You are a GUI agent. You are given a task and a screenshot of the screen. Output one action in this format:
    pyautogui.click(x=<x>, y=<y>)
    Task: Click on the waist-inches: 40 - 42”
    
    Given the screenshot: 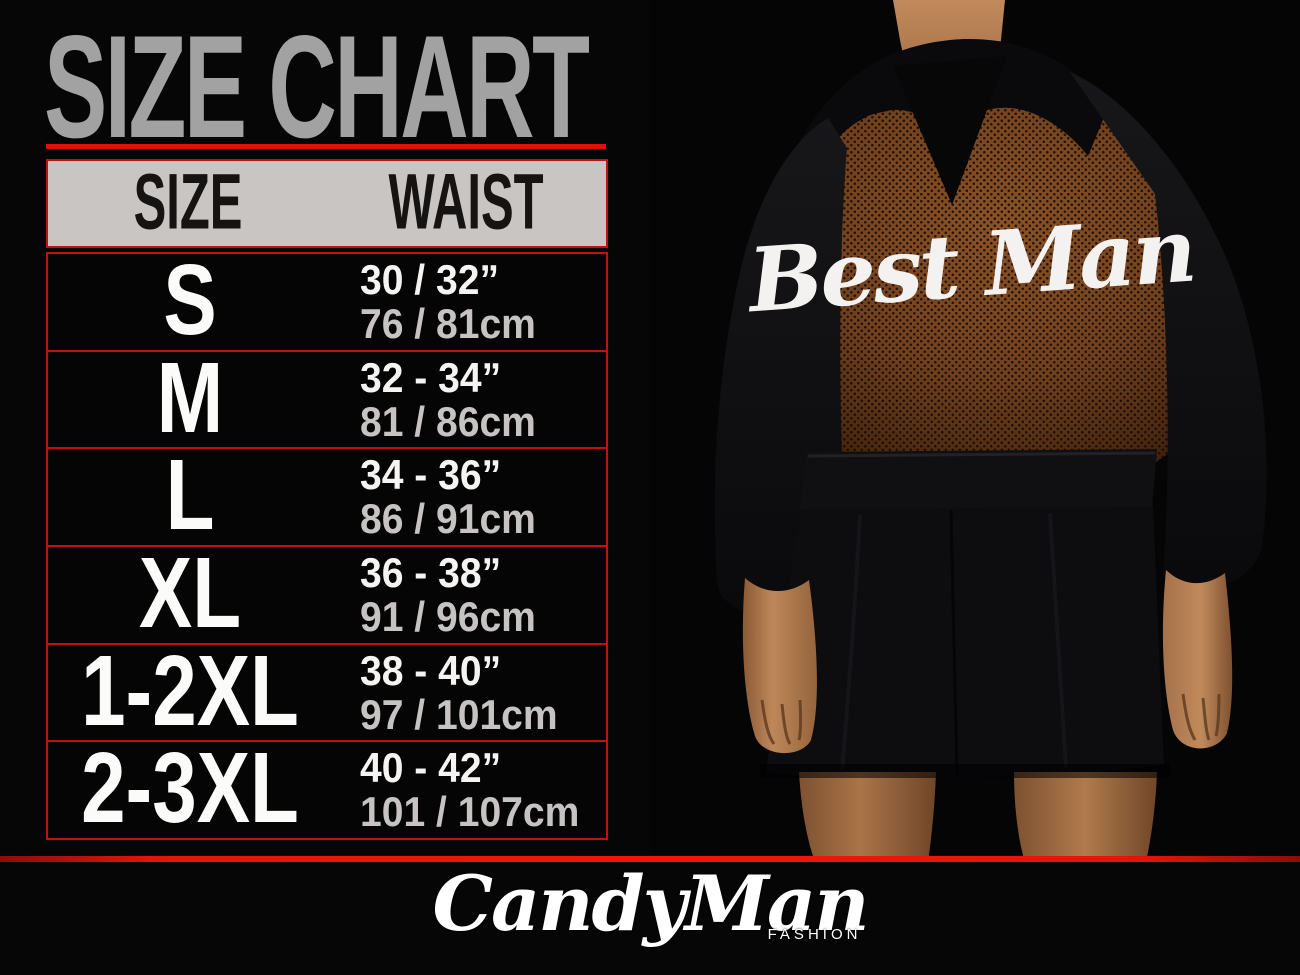 What is the action you would take?
    pyautogui.click(x=431, y=768)
    